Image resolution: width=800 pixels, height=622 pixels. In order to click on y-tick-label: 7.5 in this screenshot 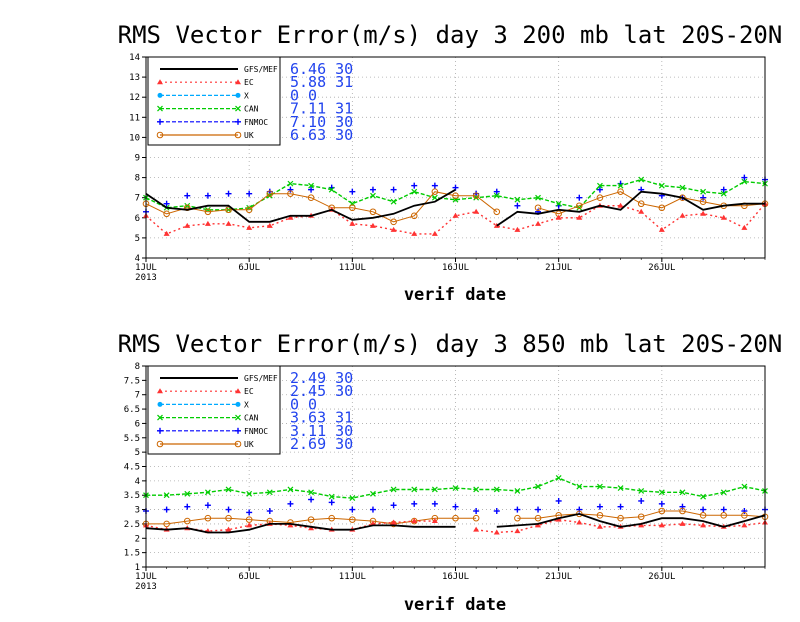, I will do `click(132, 381)`.